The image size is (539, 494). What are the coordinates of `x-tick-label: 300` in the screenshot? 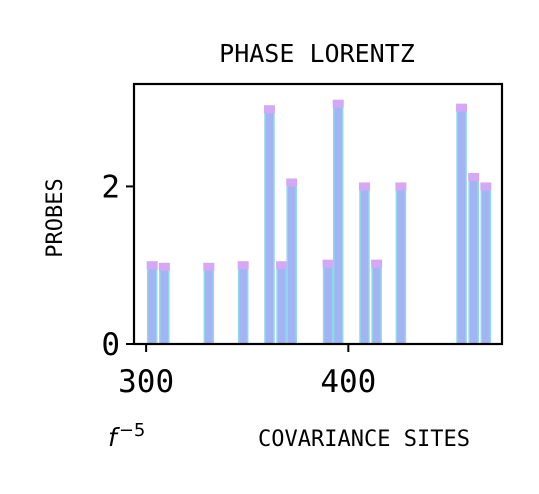 It's located at (146, 382).